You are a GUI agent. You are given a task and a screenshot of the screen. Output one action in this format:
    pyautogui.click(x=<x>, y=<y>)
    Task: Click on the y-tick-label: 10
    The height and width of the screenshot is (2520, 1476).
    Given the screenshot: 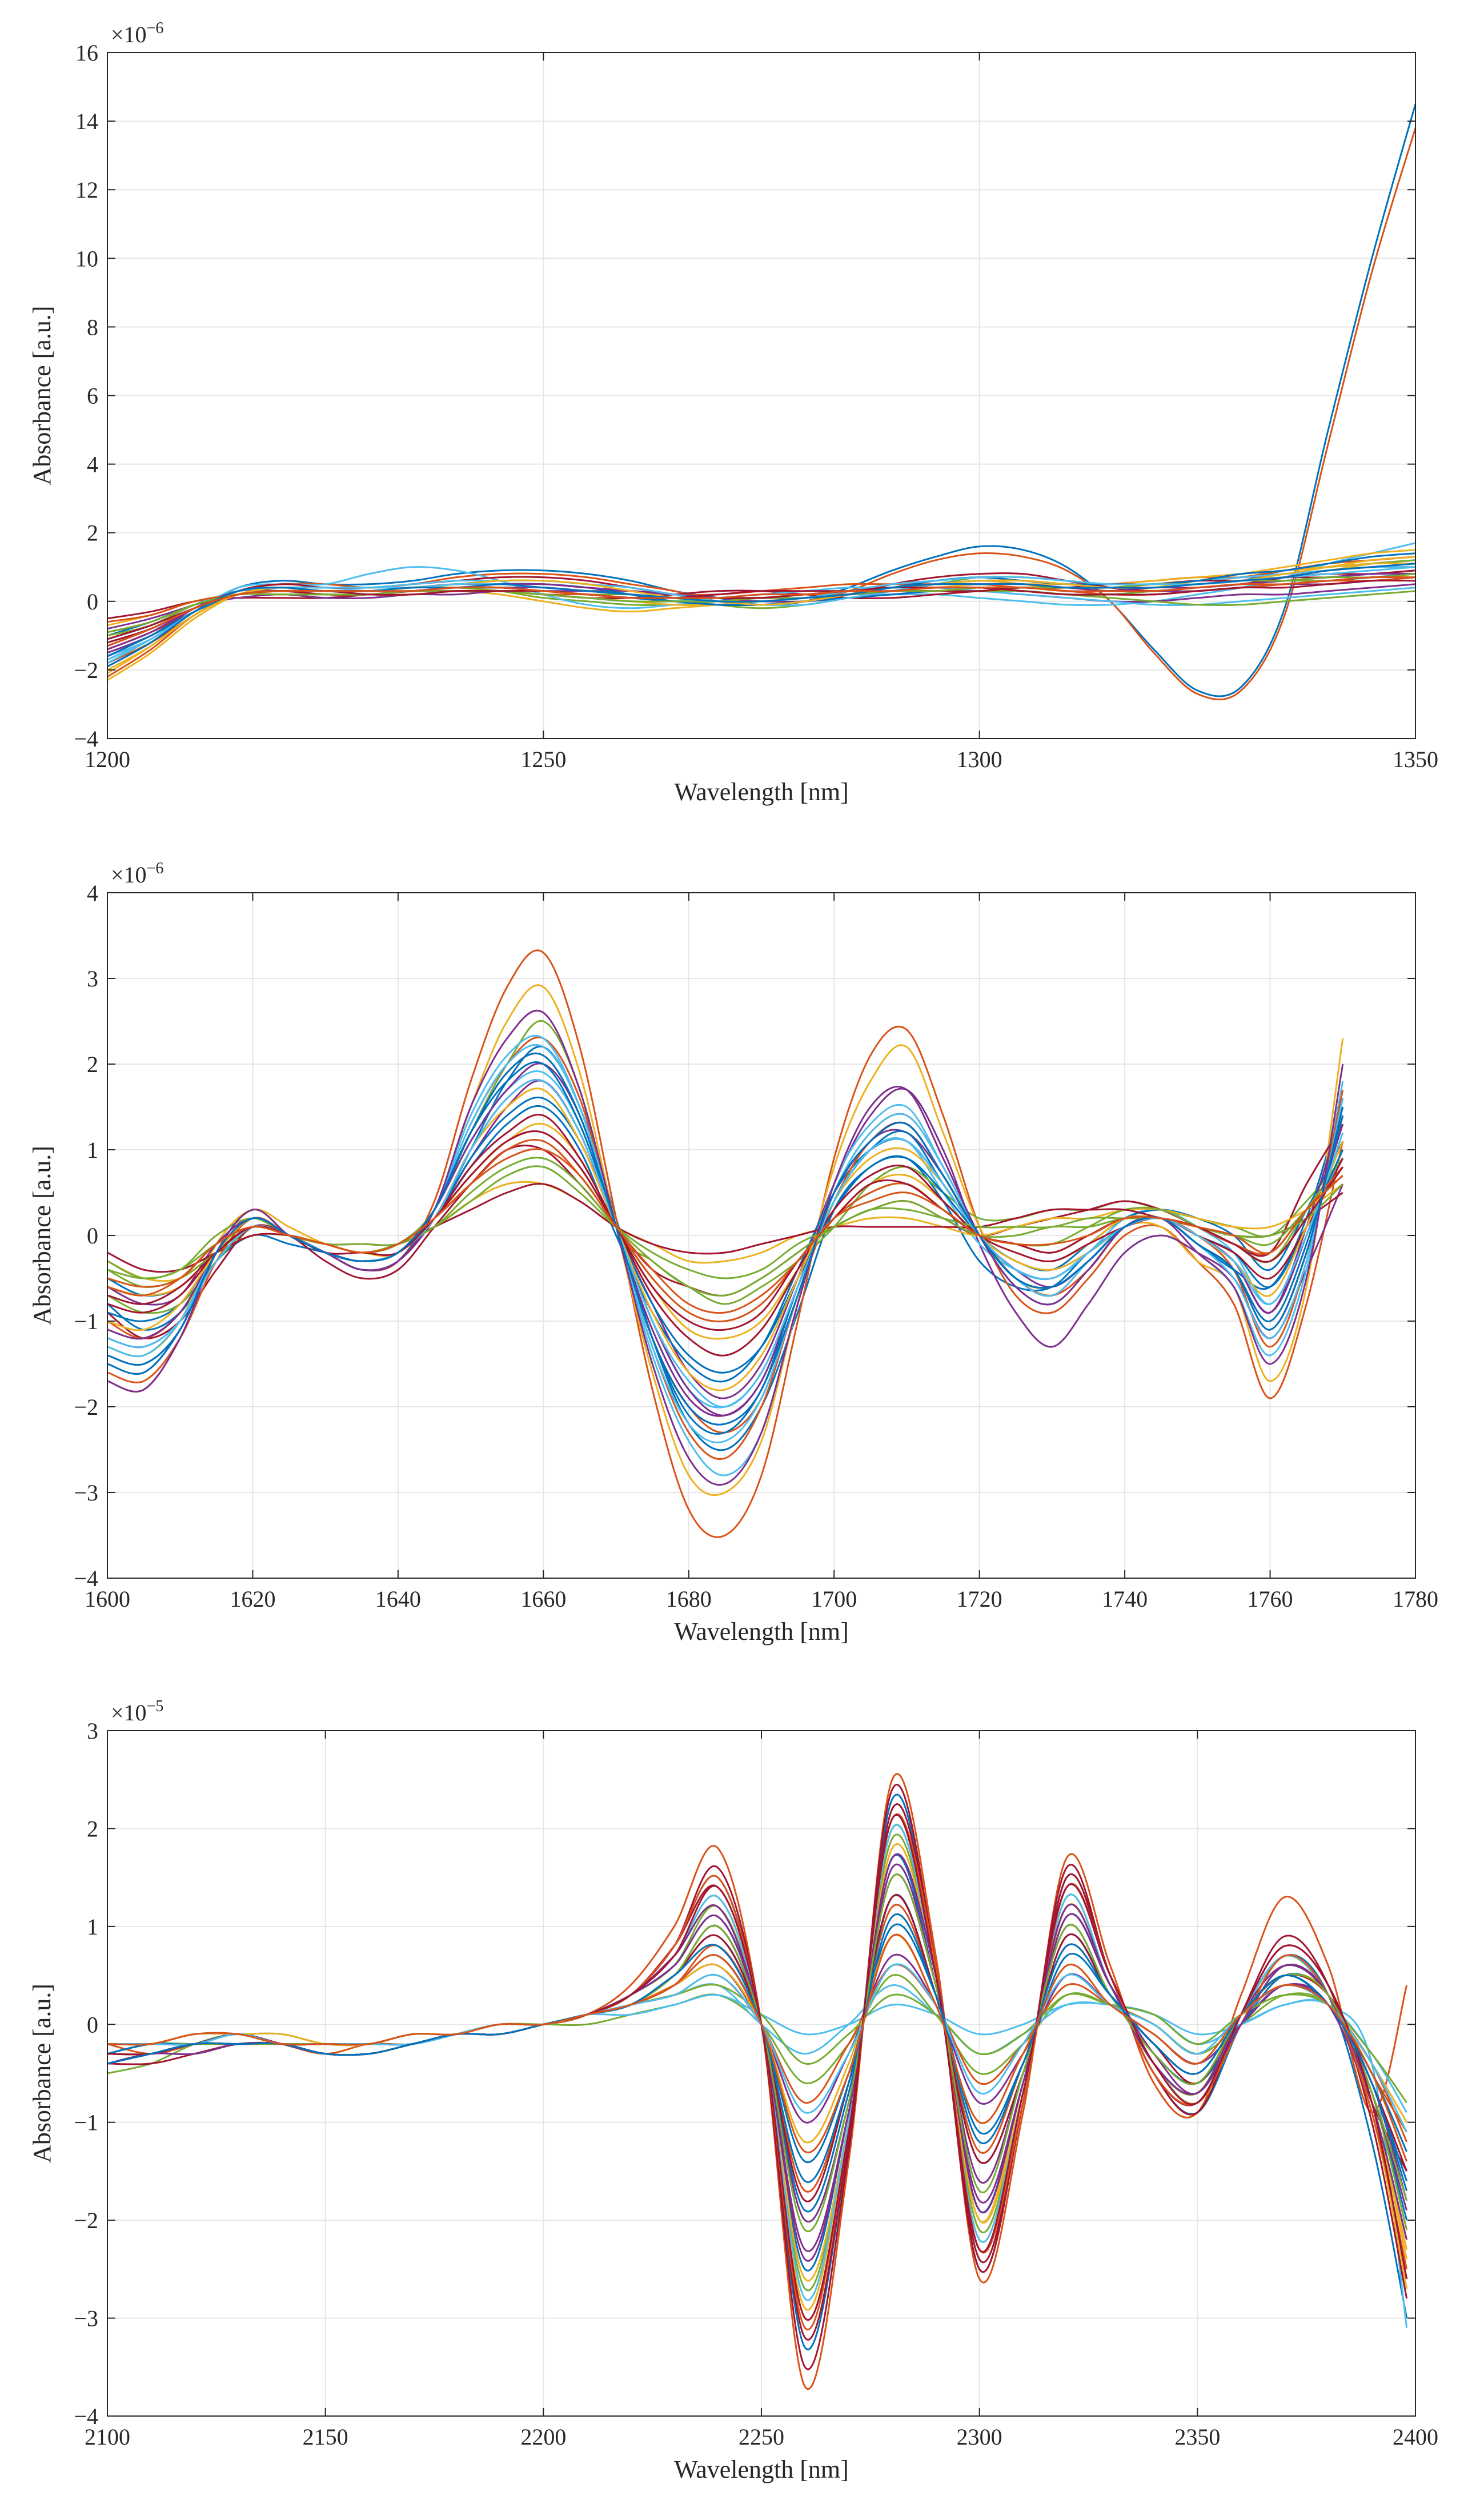 What is the action you would take?
    pyautogui.click(x=86, y=259)
    